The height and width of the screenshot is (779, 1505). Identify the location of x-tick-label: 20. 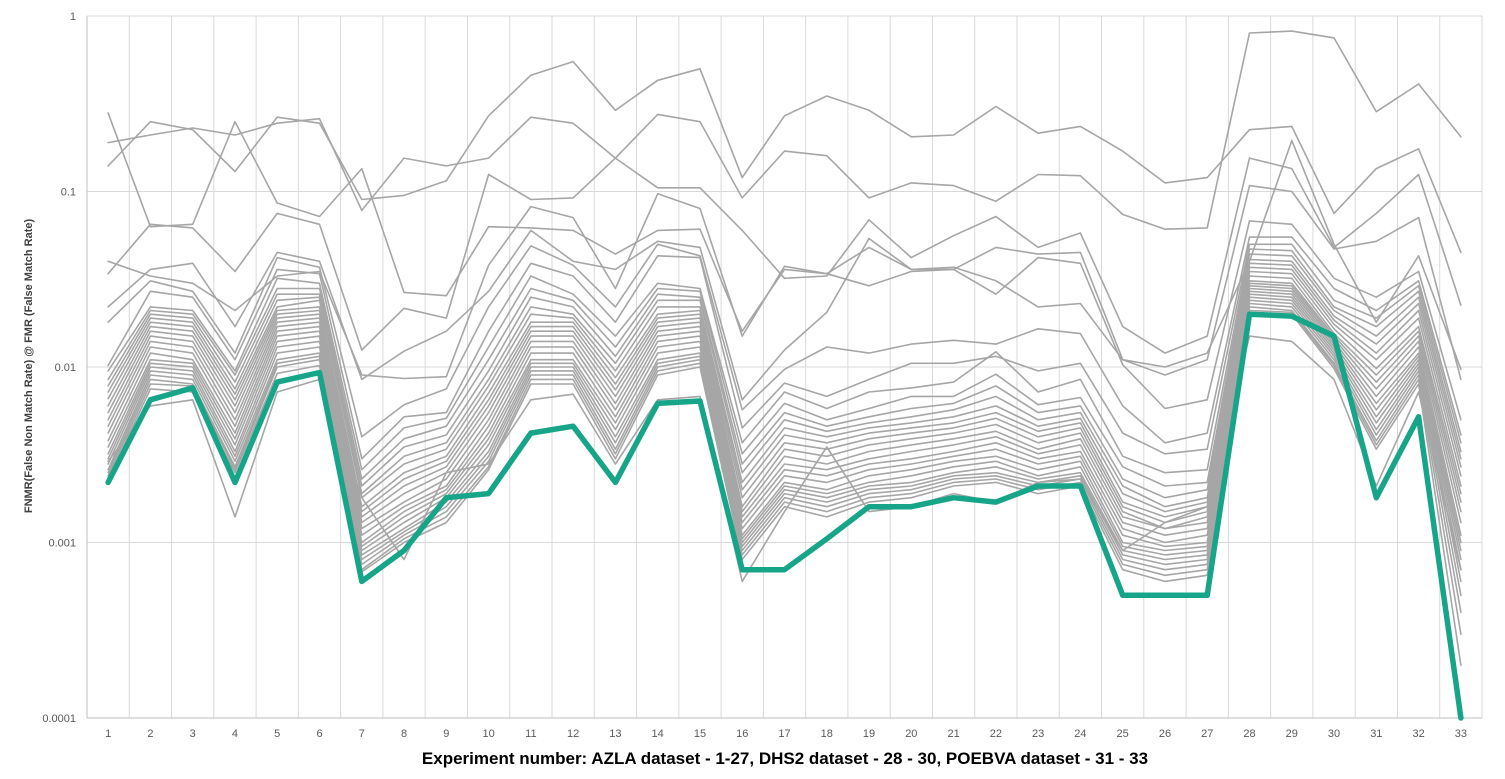
(911, 734).